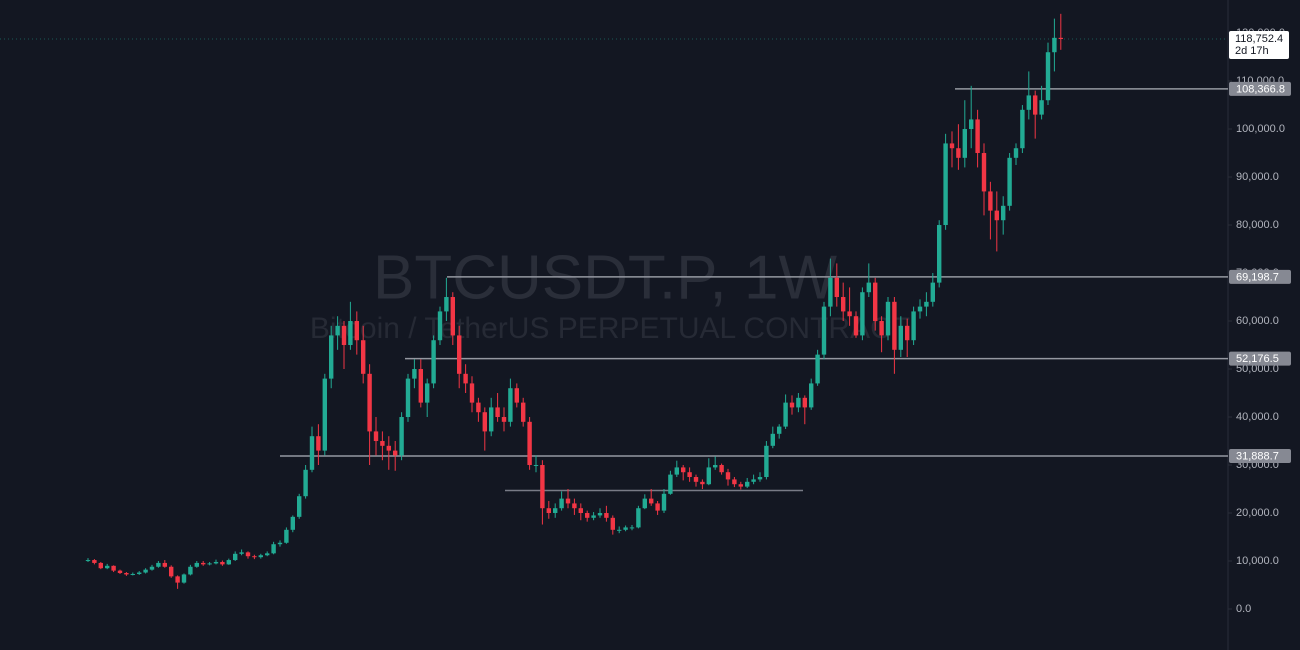 The width and height of the screenshot is (1300, 650). Describe the element at coordinates (1257, 177) in the screenshot. I see `y-tick-label: 90,000.0` at that location.